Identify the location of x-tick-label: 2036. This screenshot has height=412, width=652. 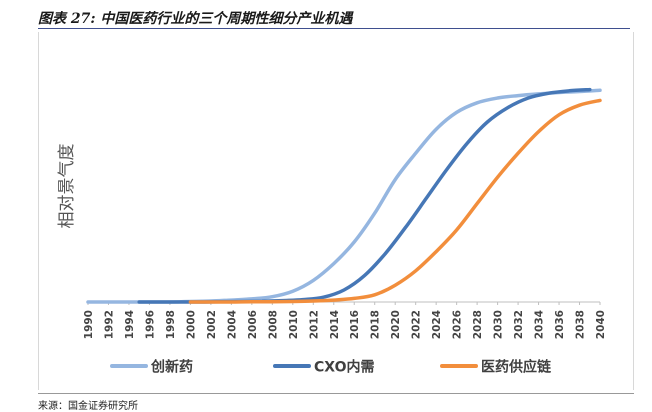
(560, 324).